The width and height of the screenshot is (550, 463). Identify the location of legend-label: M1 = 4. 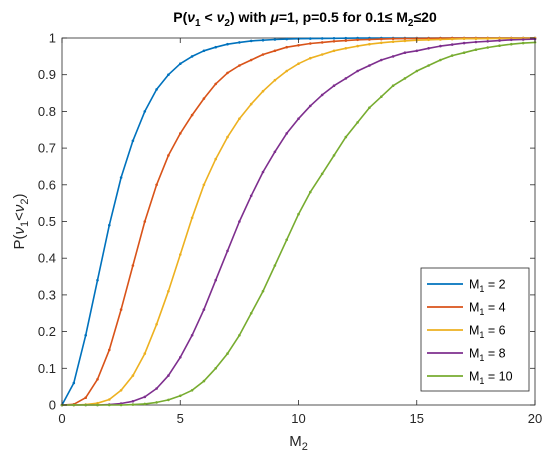
(487, 309).